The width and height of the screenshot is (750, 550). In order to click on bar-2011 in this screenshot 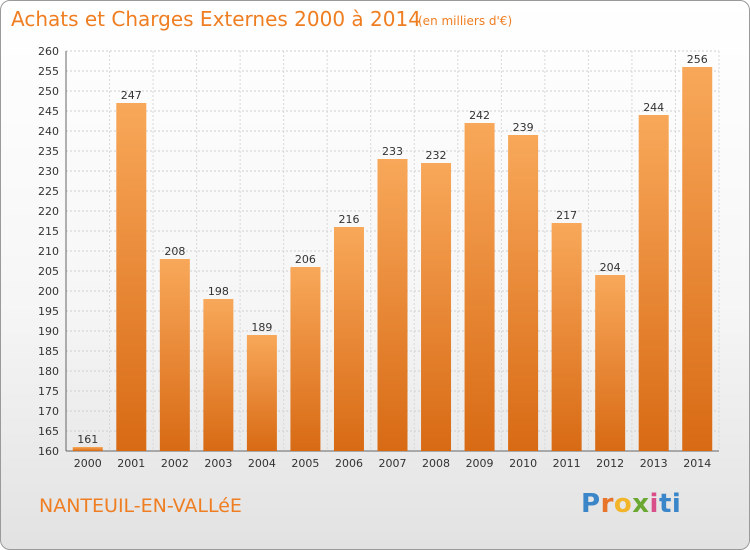, I will do `click(566, 337)`.